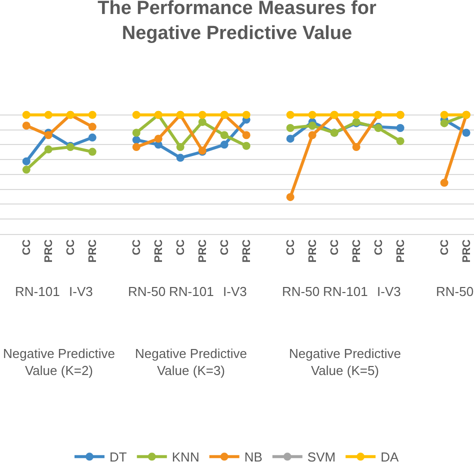 This screenshot has height=474, width=474. What do you see at coordinates (389, 457) in the screenshot?
I see `legend-label: DA` at bounding box center [389, 457].